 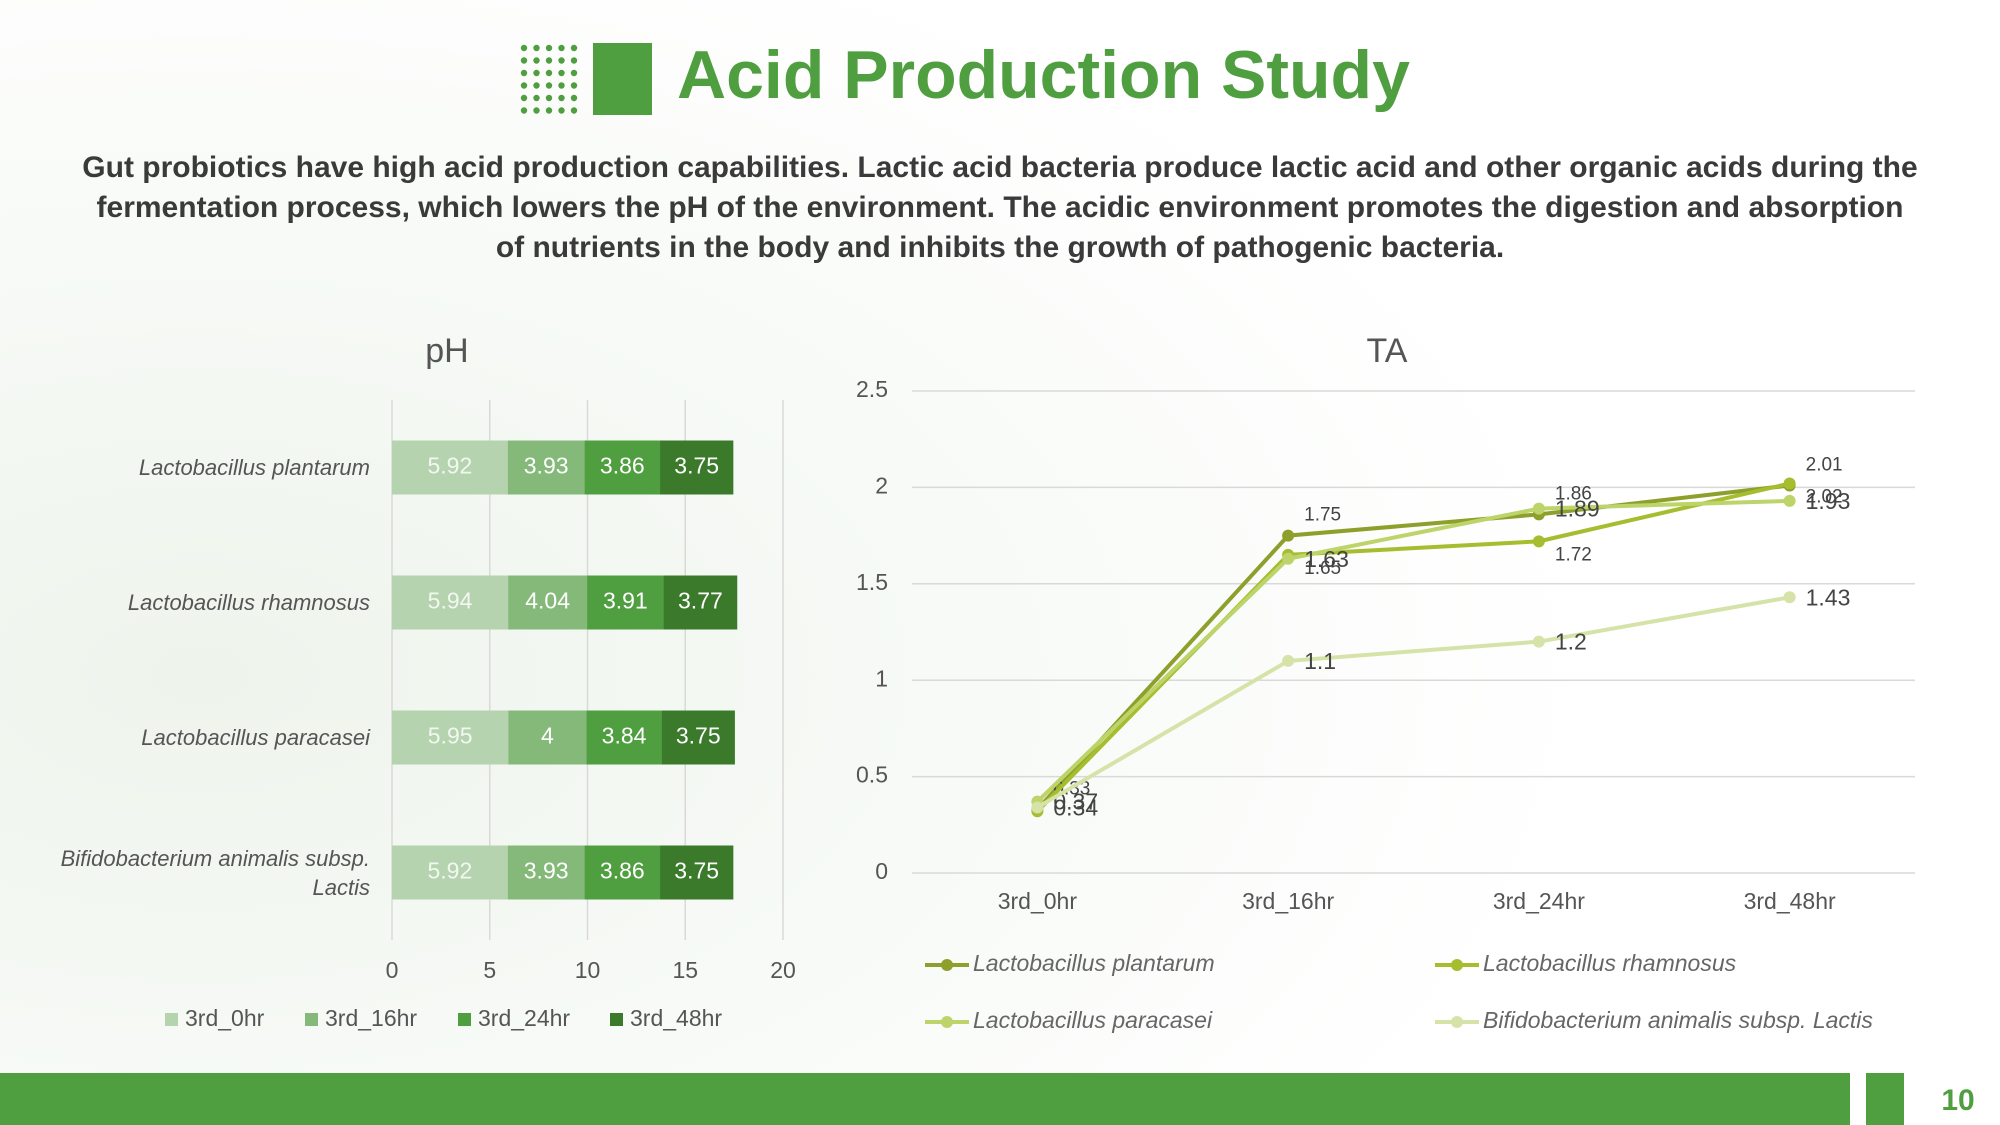 I want to click on x-tick-label: 3rd_24hr, so click(x=1539, y=901).